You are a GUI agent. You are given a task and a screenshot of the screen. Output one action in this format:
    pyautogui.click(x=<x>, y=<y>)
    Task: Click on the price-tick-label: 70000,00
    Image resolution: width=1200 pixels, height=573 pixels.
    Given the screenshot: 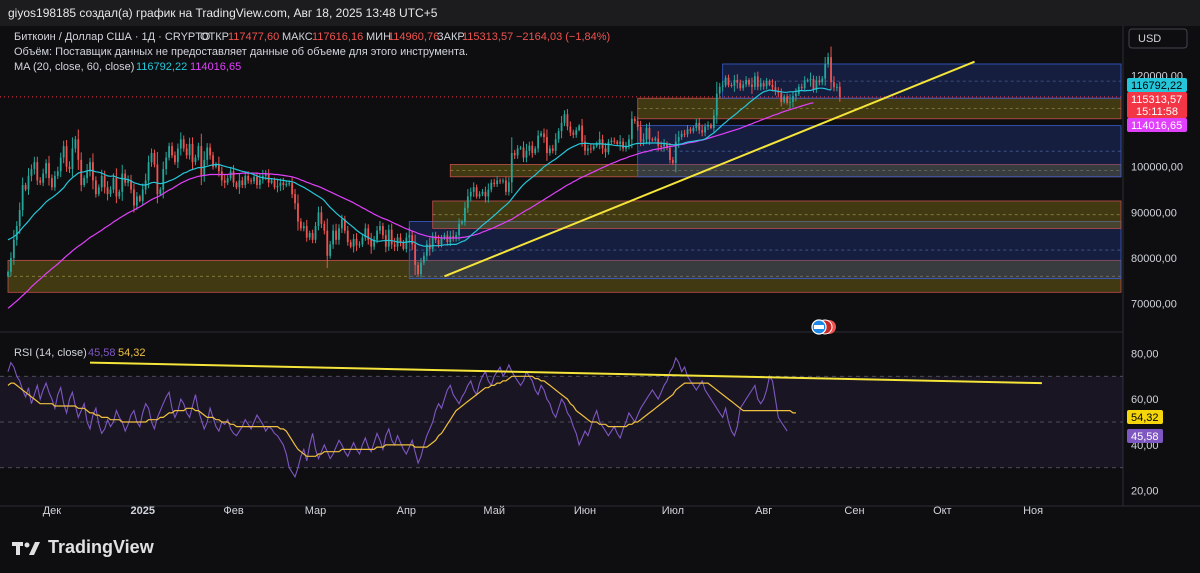 What is the action you would take?
    pyautogui.click(x=1154, y=305)
    